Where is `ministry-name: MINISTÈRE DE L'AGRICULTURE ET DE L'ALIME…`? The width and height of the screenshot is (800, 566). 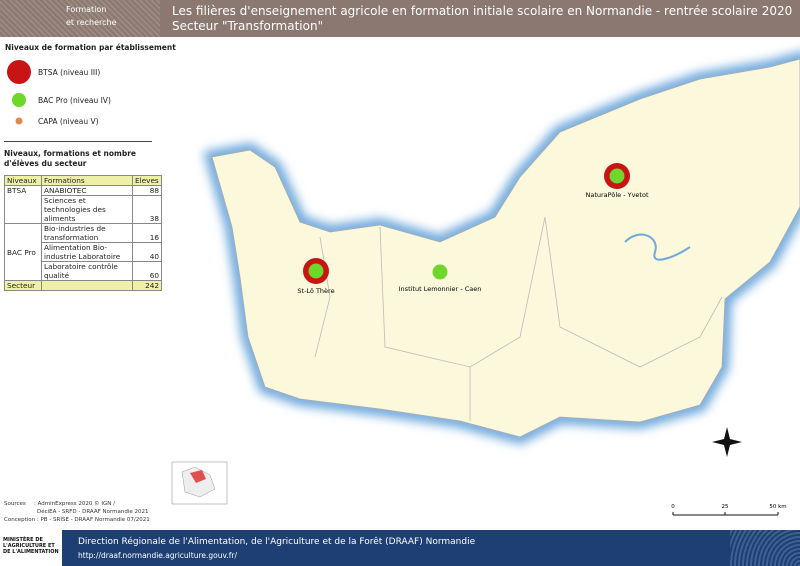 ministry-name: MINISTÈRE DE L'AGRICULTURE ET DE L'ALIME… is located at coordinates (31, 546).